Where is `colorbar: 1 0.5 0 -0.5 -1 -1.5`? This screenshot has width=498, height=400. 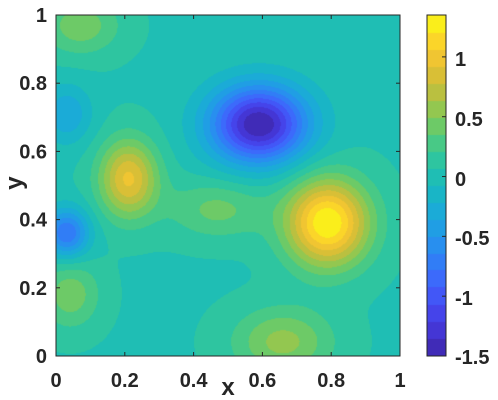 colorbar: 1 0.5 0 -0.5 -1 -1.5 is located at coordinates (457, 191).